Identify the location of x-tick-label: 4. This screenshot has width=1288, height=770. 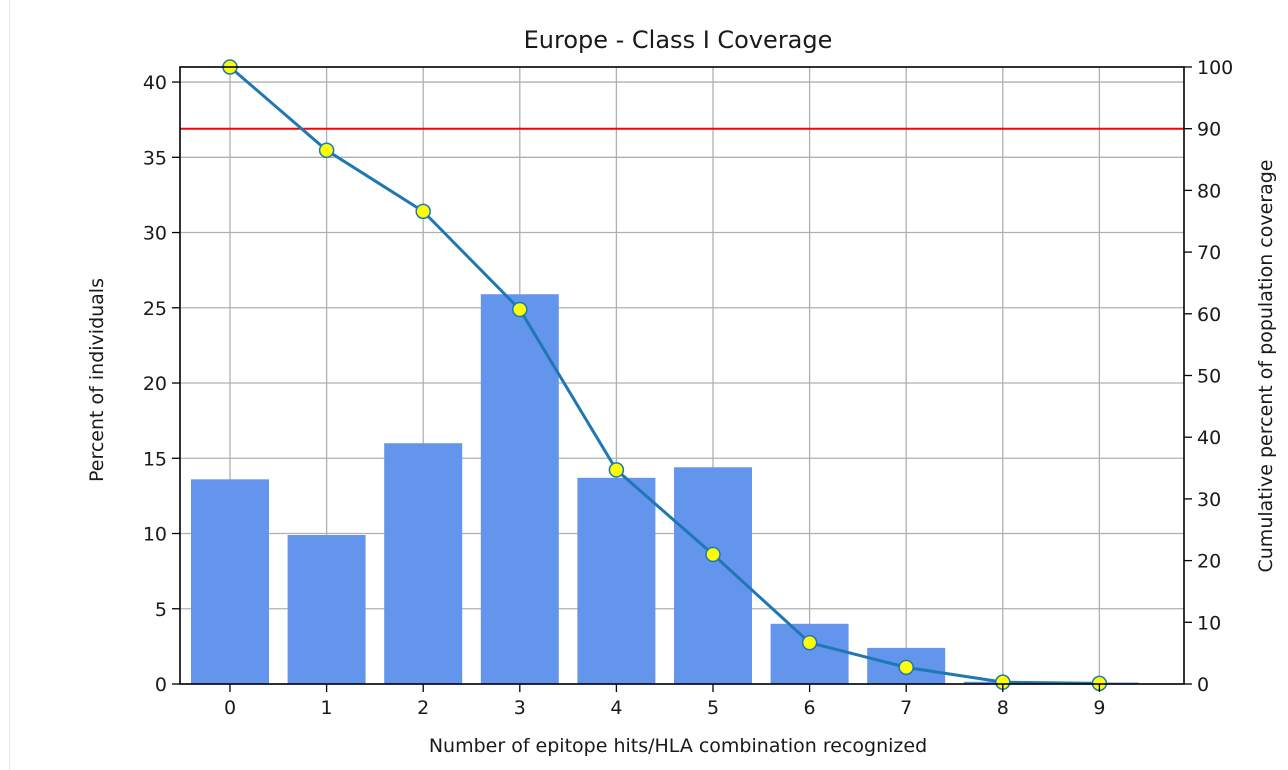
(616, 708).